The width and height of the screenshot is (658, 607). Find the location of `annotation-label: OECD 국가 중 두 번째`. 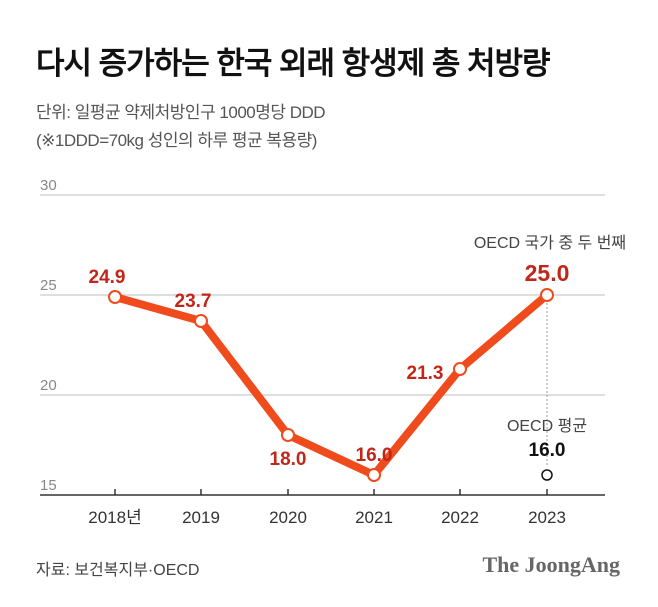

annotation-label: OECD 국가 중 두 번째 is located at coordinates (550, 243).